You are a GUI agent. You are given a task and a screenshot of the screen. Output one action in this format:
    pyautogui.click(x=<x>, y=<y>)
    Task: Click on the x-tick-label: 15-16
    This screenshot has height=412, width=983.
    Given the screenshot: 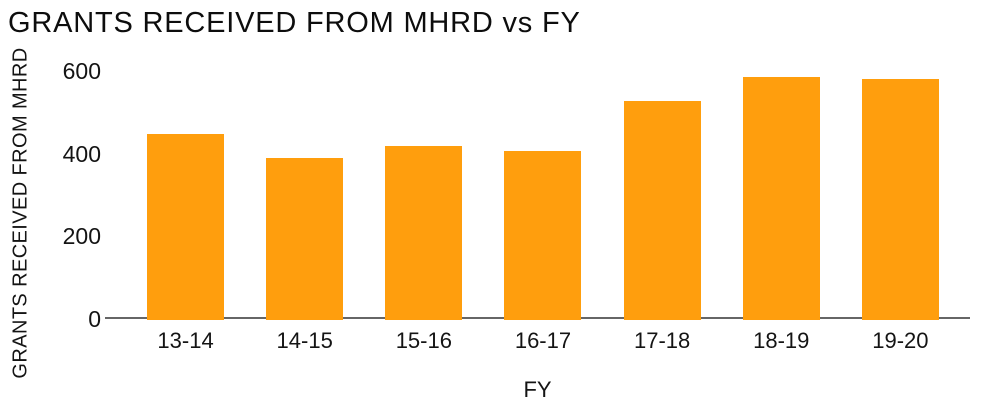 What is the action you would take?
    pyautogui.click(x=423, y=340)
    